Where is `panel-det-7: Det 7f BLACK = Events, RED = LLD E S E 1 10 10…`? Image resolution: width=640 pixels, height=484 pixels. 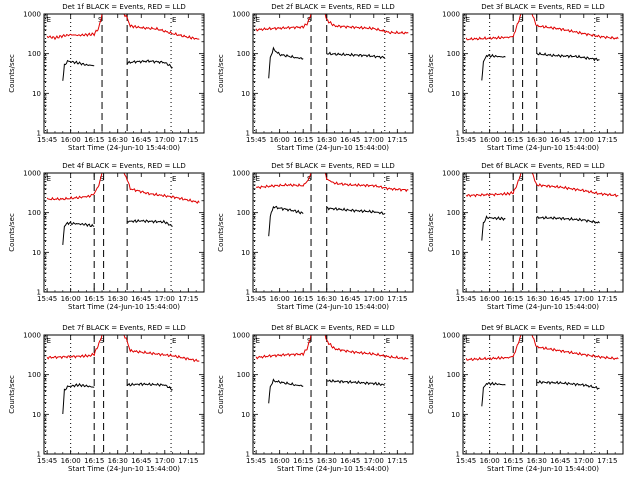 panel-det-7: Det 7f BLACK = Events, RED = LLD E S E 1 10 10… is located at coordinates (106, 398).